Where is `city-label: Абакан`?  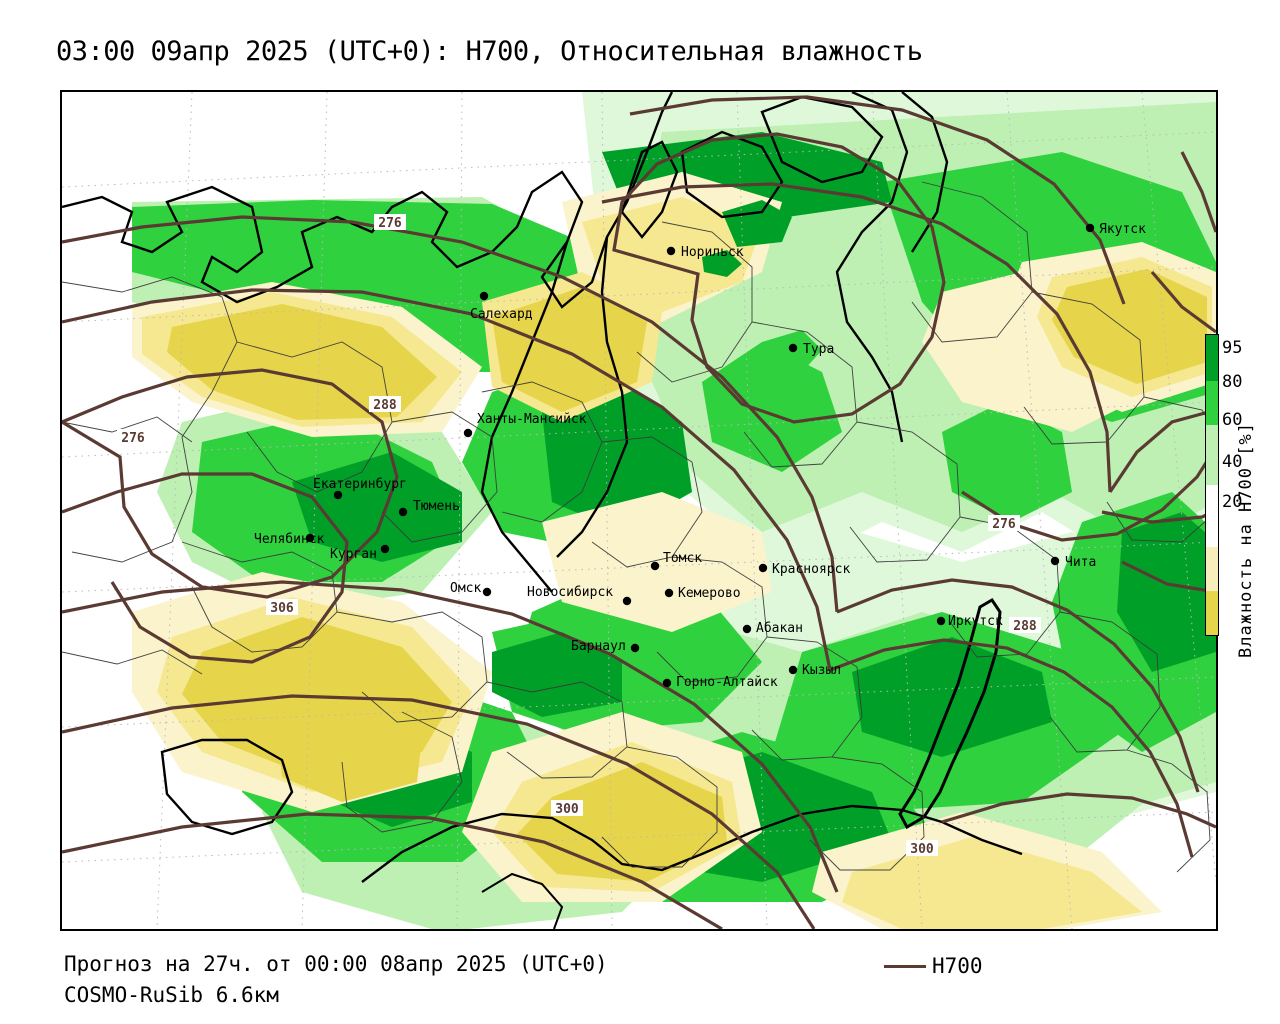 city-label: Абакан is located at coordinates (779, 628).